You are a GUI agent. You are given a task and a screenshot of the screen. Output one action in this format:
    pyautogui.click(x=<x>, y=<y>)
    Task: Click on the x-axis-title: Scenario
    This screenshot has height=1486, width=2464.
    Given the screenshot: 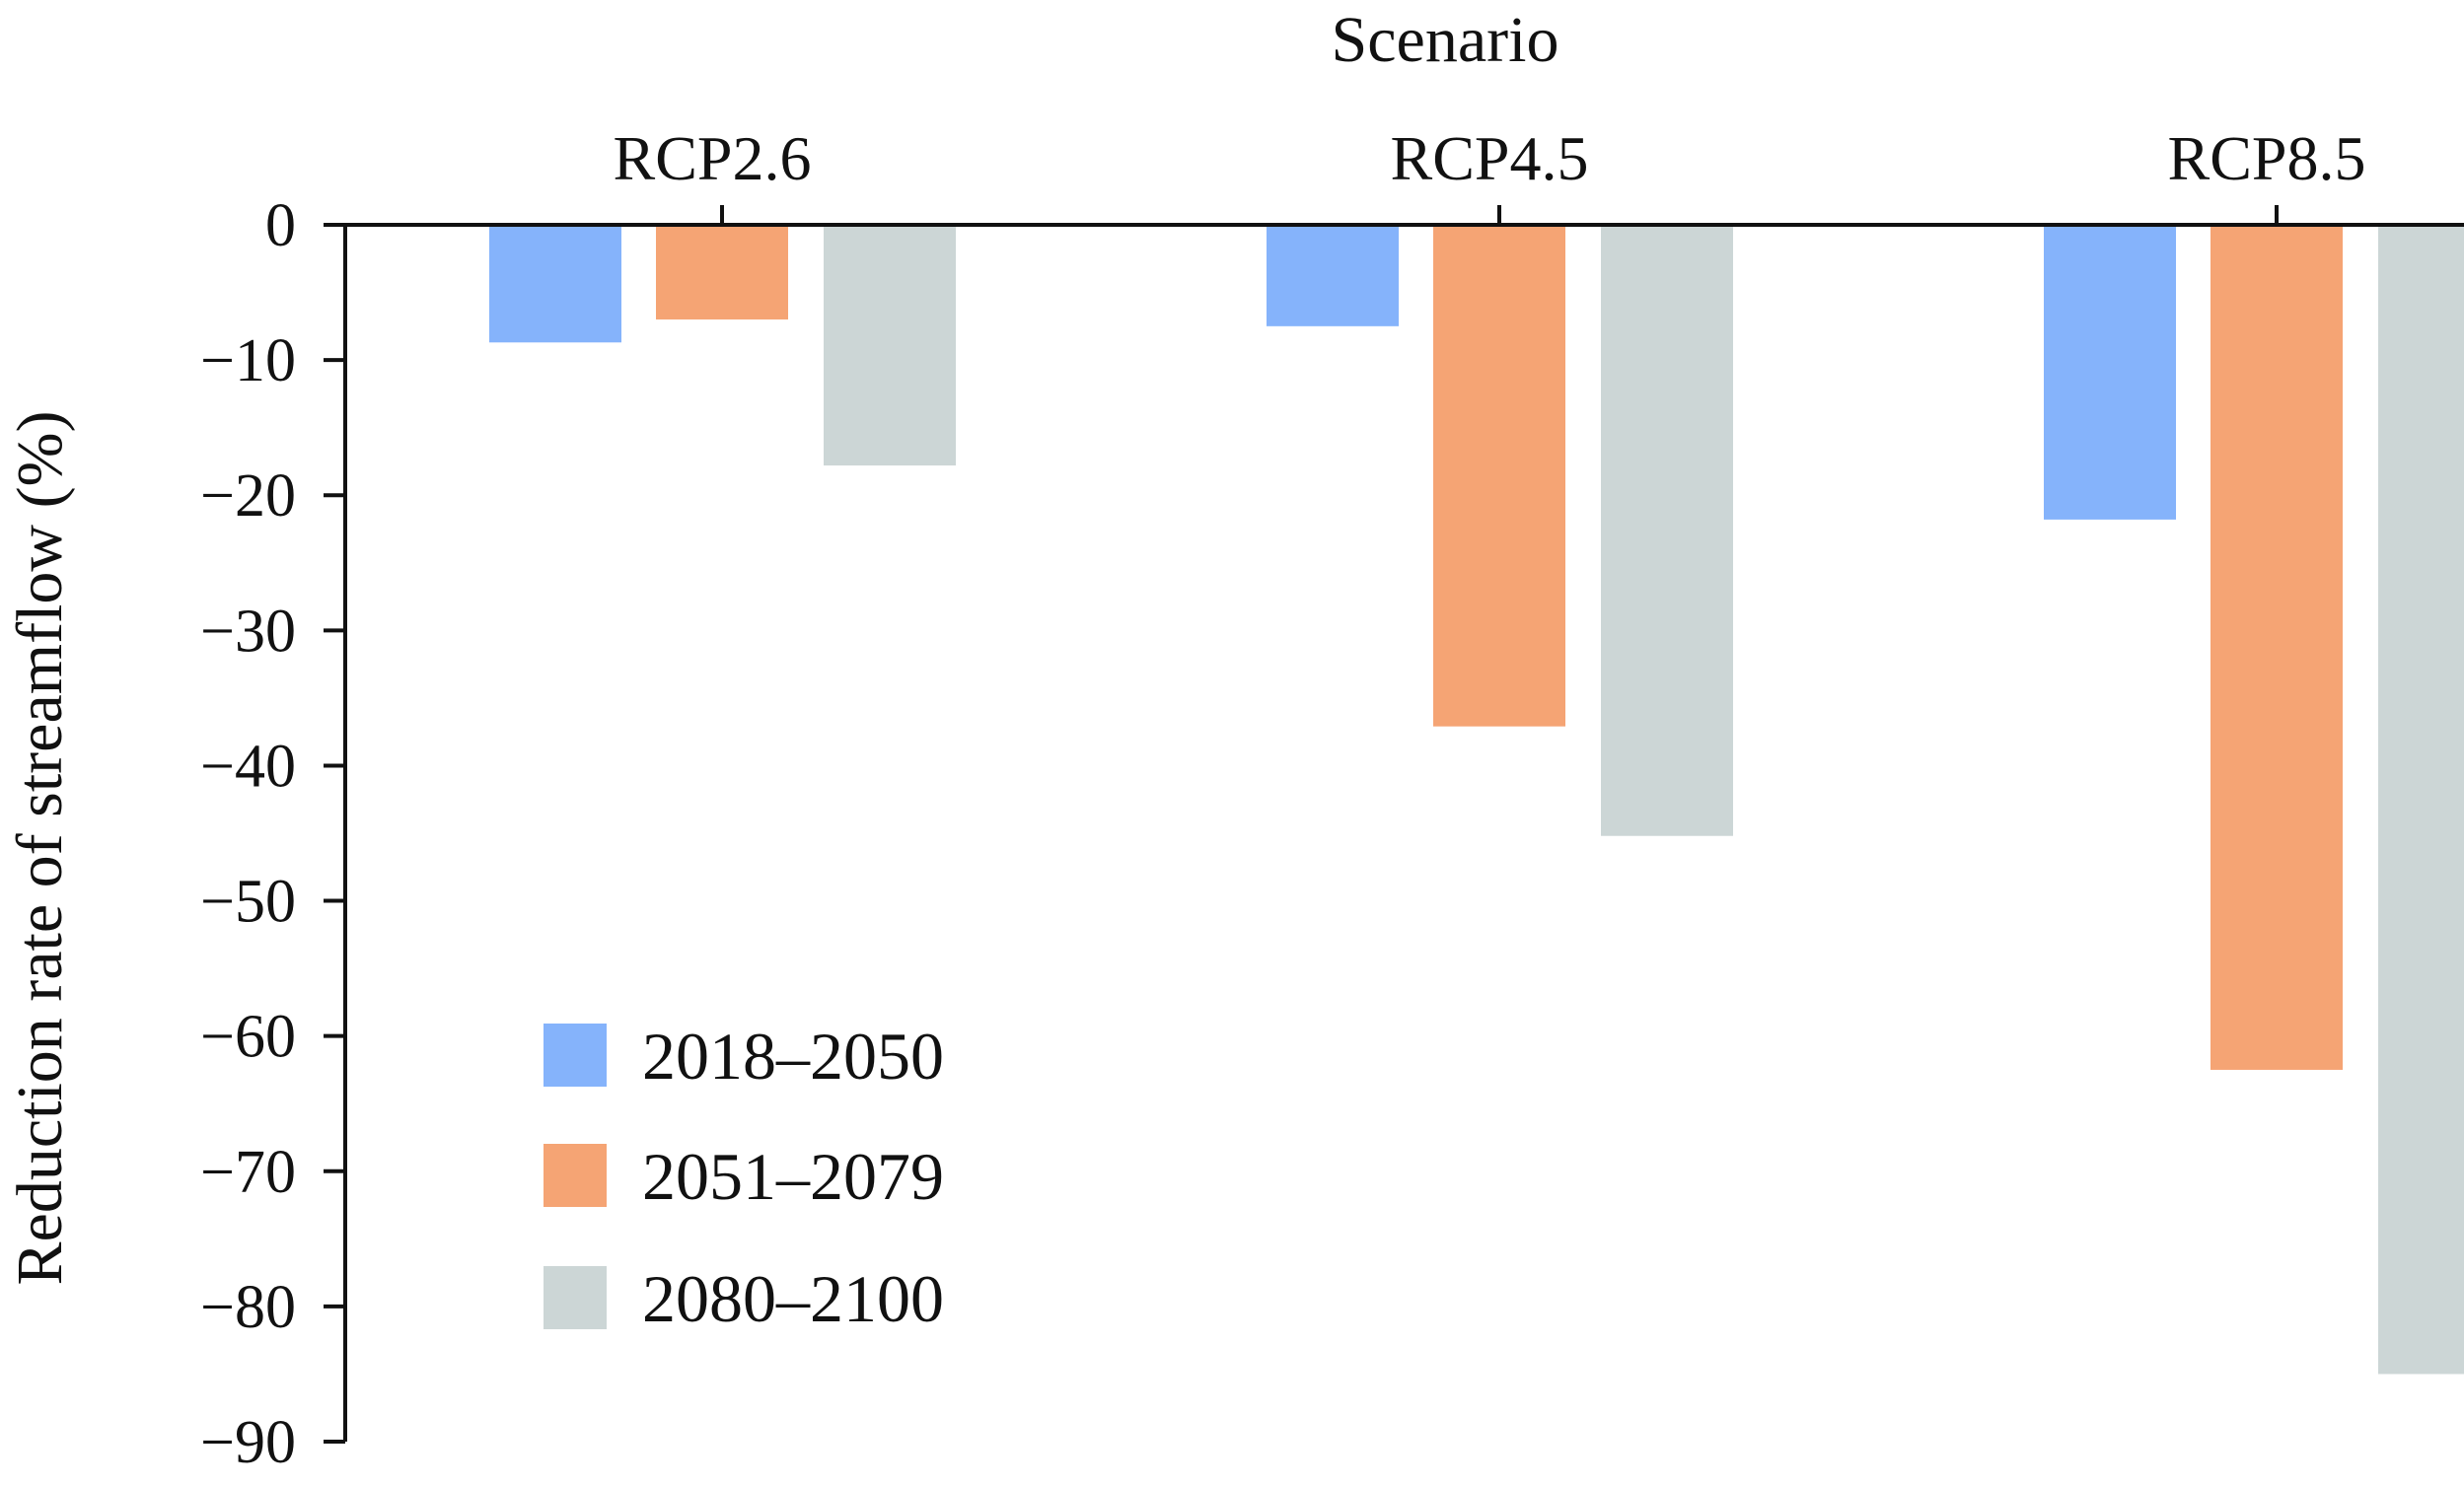 What is the action you would take?
    pyautogui.click(x=1445, y=40)
    